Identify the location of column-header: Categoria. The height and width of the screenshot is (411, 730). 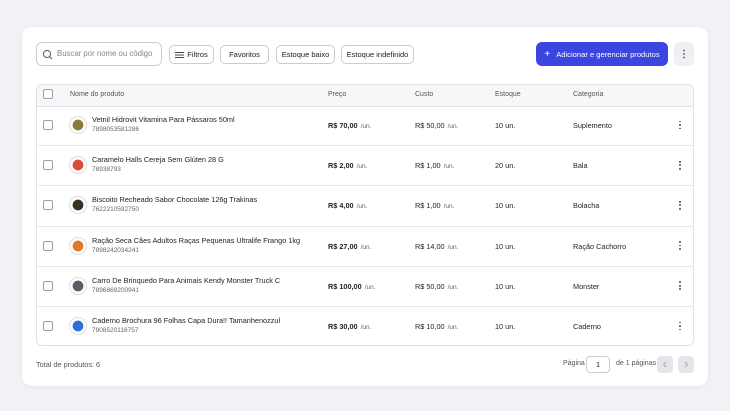
(588, 94).